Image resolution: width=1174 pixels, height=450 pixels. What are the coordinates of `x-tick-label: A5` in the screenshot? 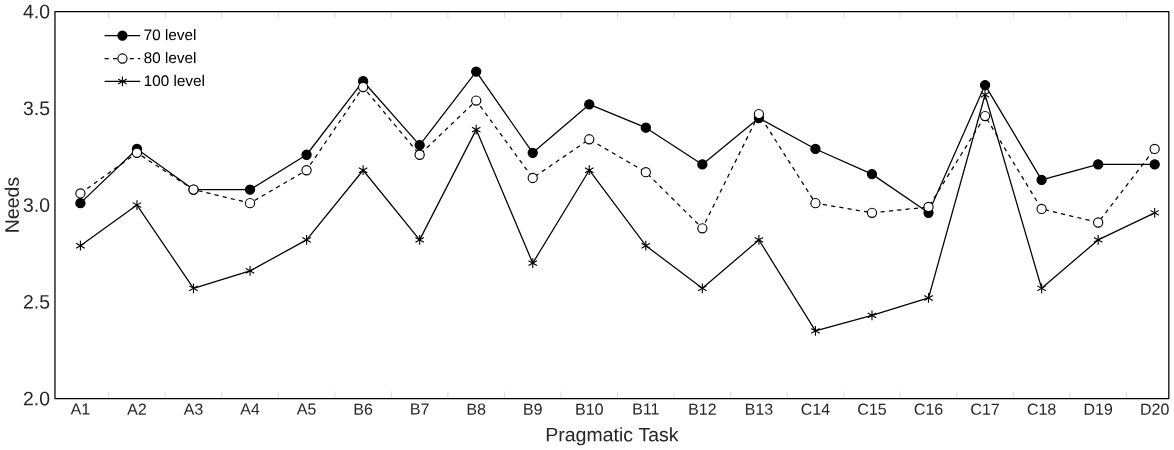 It's located at (306, 409).